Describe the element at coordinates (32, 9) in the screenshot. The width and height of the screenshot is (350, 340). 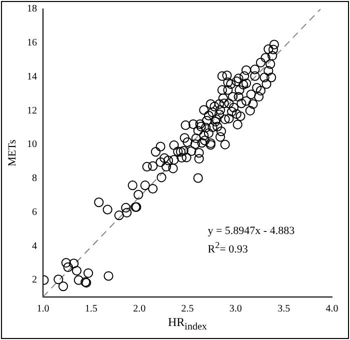
I see `y-tick-label: 18` at that location.